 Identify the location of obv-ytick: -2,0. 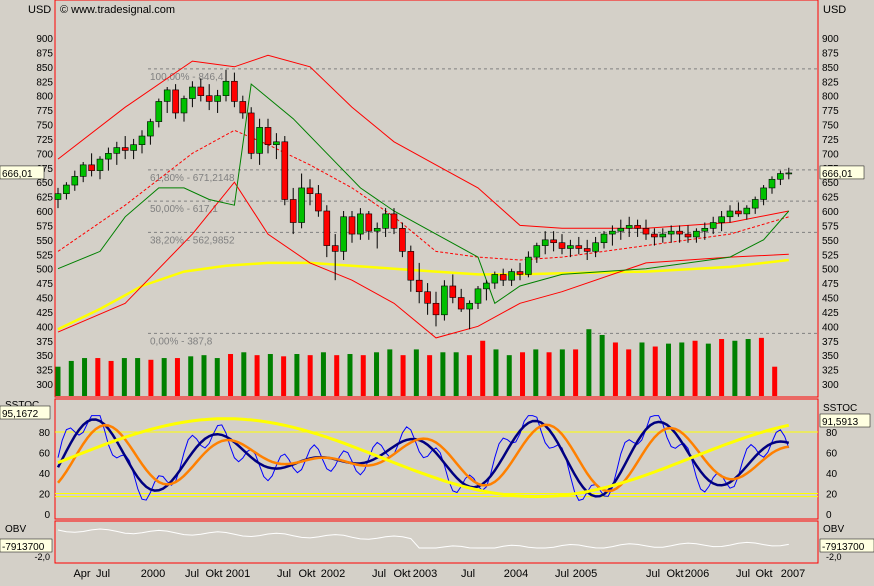
(42, 557).